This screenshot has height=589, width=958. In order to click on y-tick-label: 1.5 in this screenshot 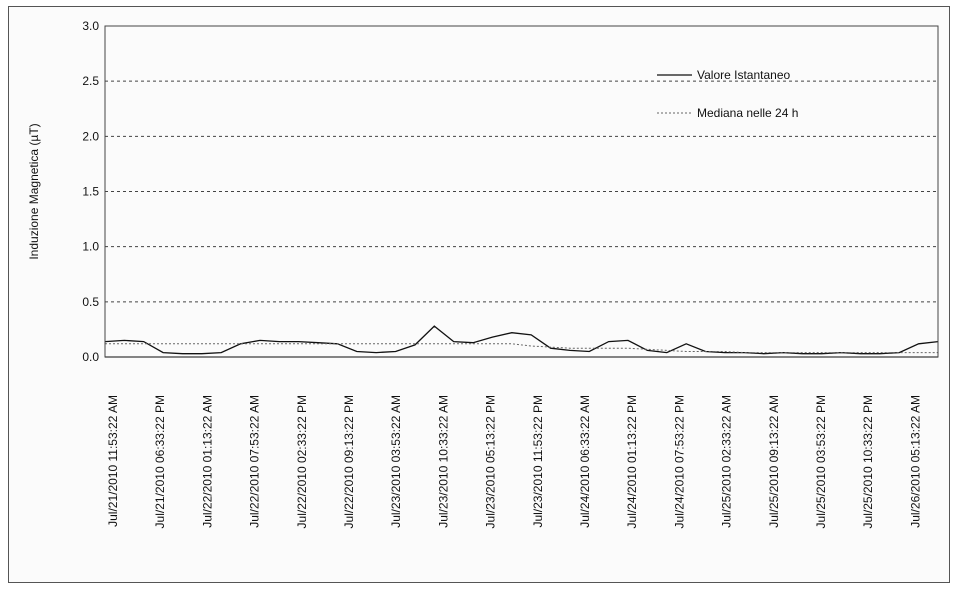, I will do `click(90, 192)`.